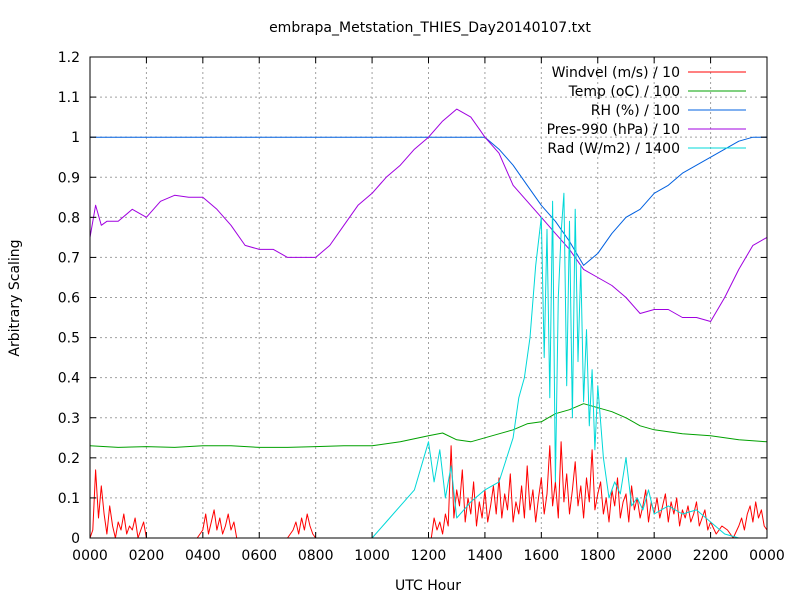 Image resolution: width=800 pixels, height=600 pixels. I want to click on x-axis-title: UTC Hour, so click(428, 586).